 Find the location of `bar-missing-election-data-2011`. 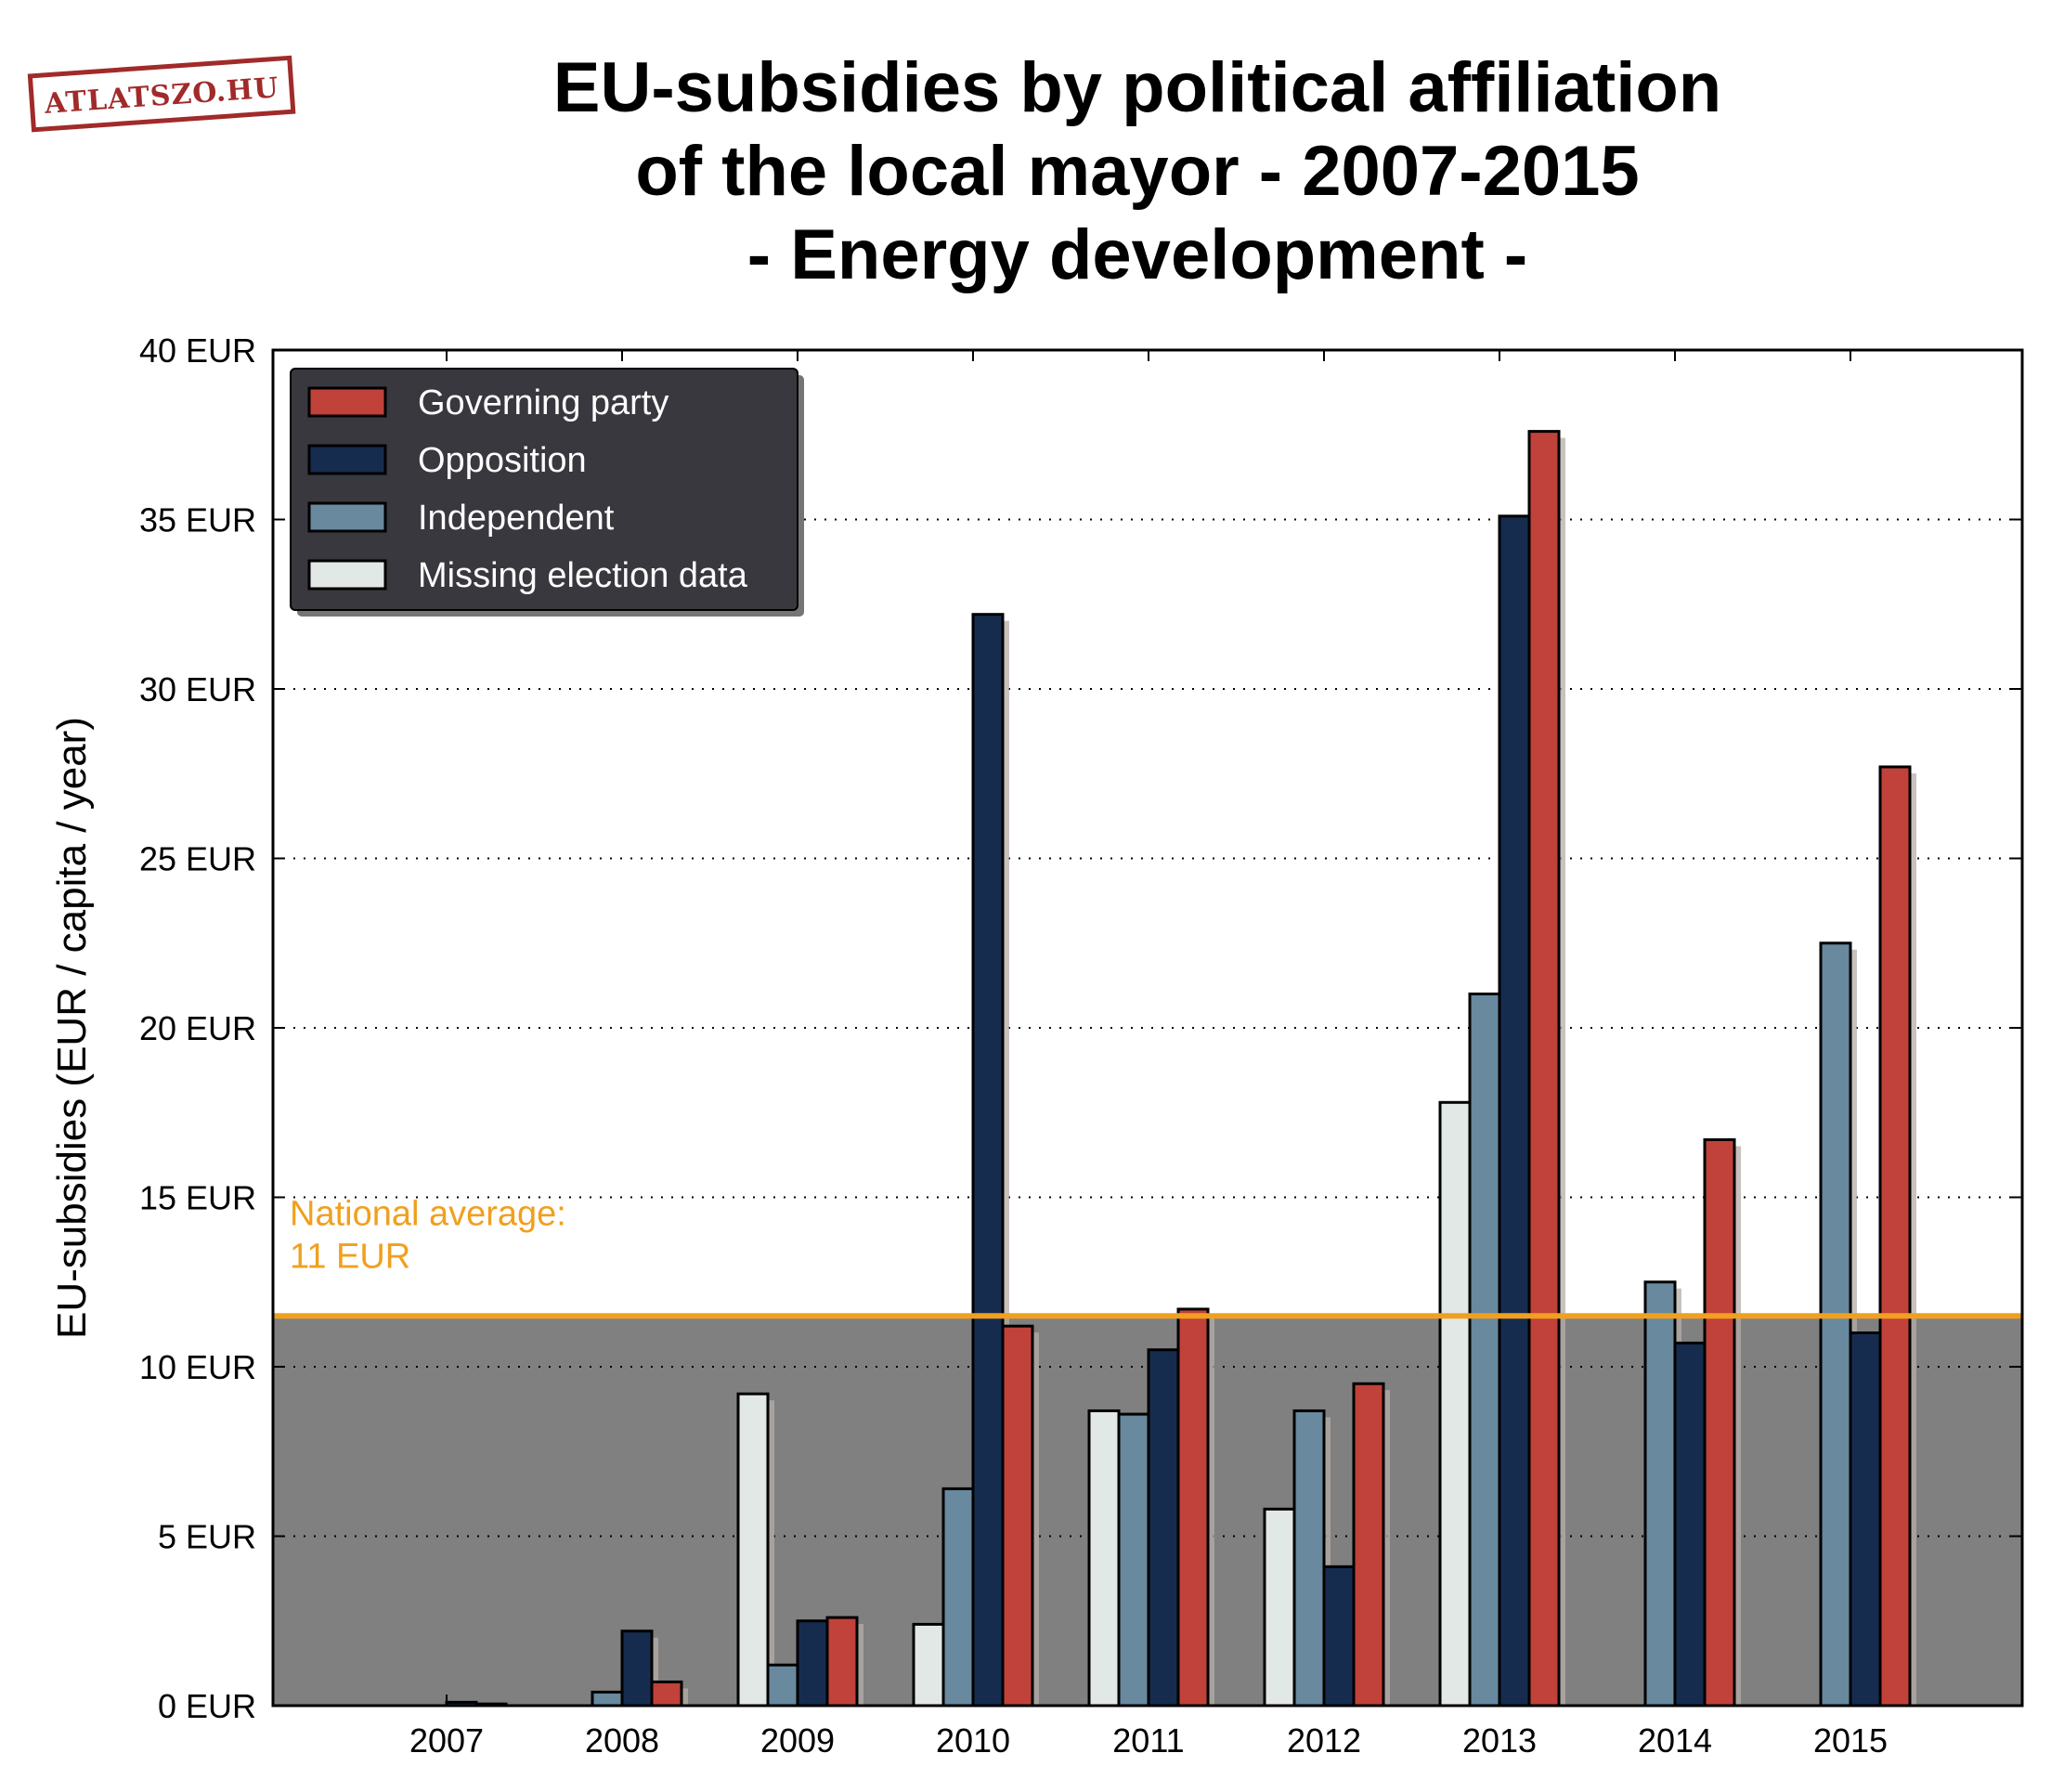

bar-missing-election-data-2011 is located at coordinates (1104, 1559).